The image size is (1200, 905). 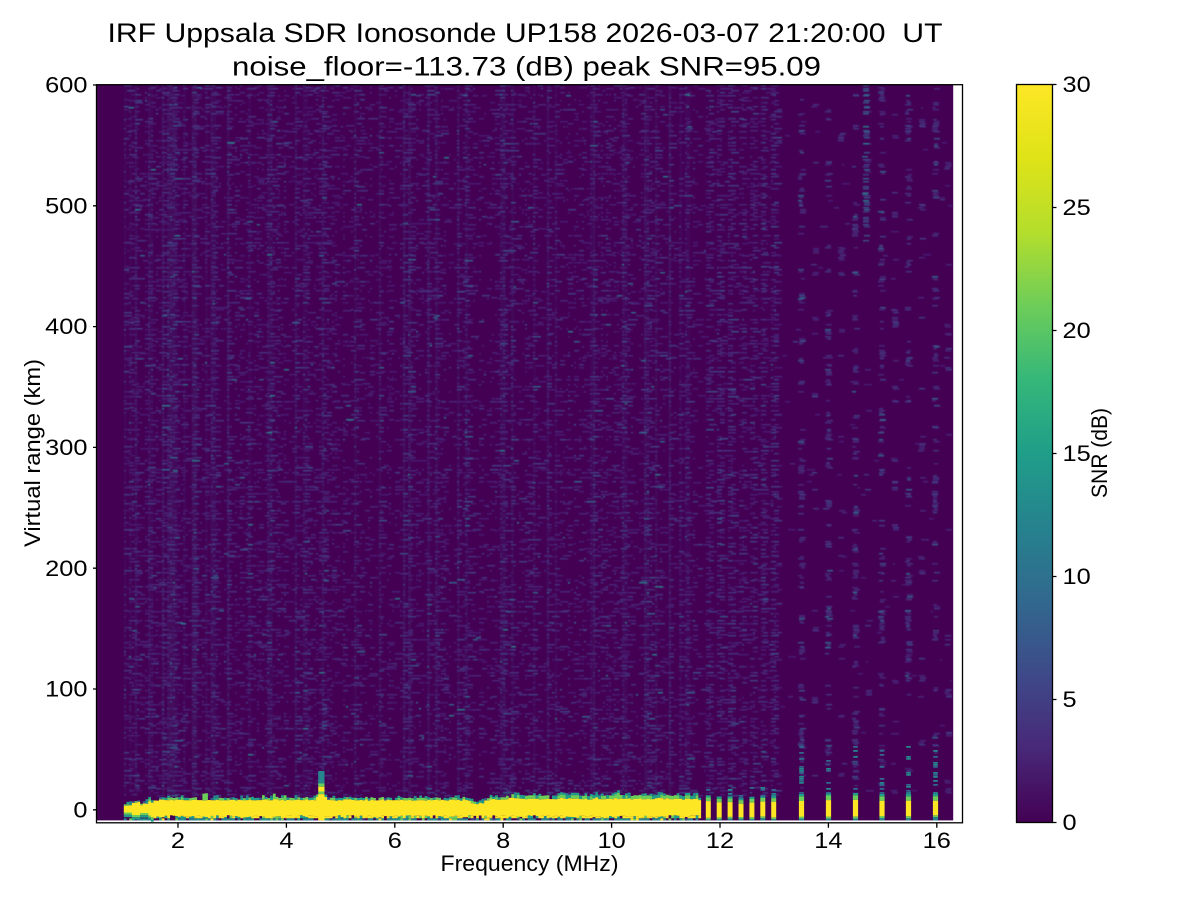 I want to click on svg-text: 400, so click(x=66, y=326).